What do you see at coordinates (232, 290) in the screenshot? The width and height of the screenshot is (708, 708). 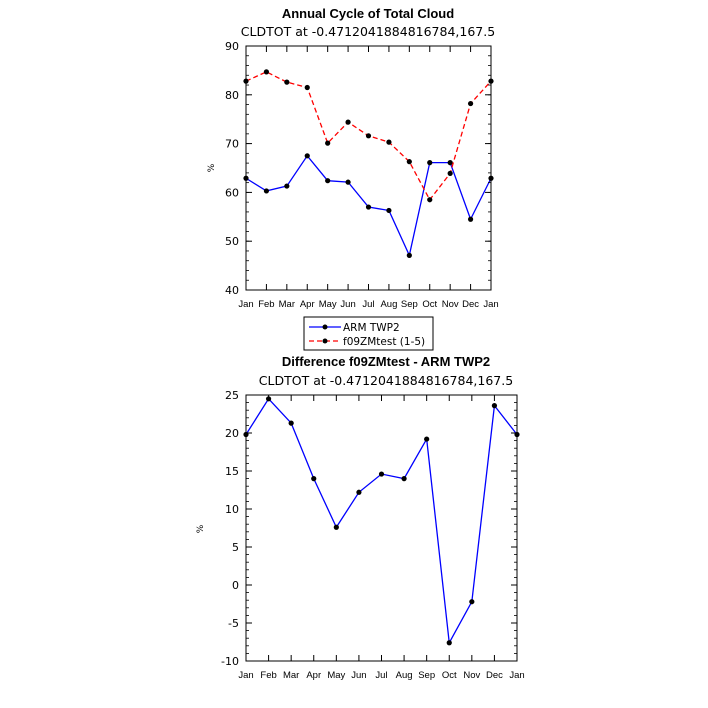 I see `y-tick-label: 40` at bounding box center [232, 290].